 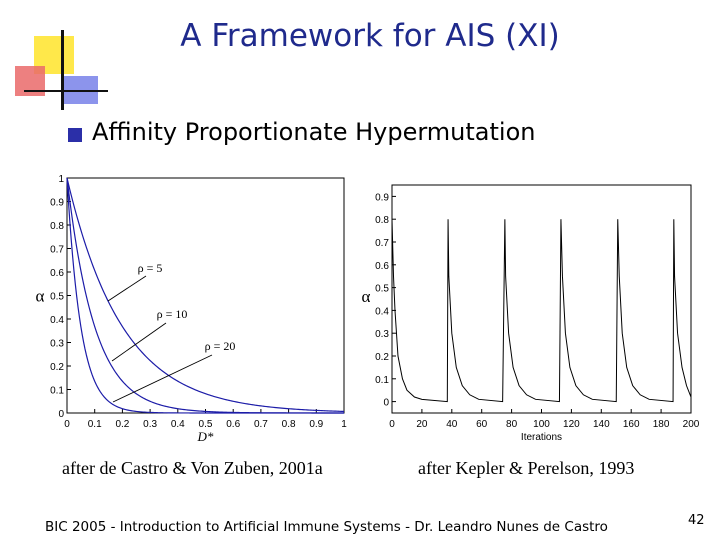 What do you see at coordinates (382, 311) in the screenshot?
I see `right-y-tick-label: 0.4` at bounding box center [382, 311].